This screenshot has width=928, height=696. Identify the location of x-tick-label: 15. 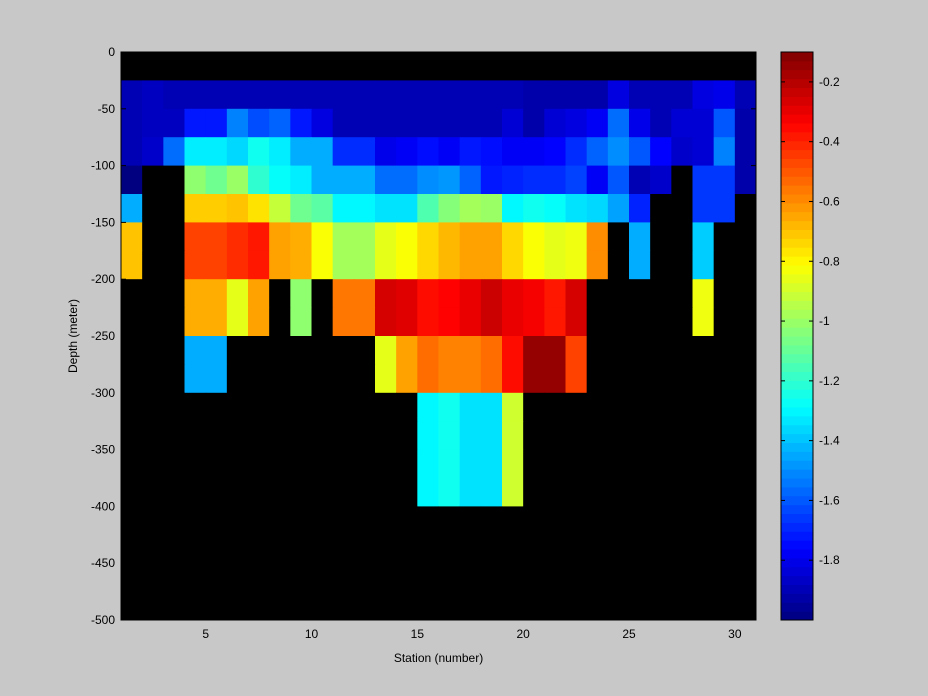
(418, 634).